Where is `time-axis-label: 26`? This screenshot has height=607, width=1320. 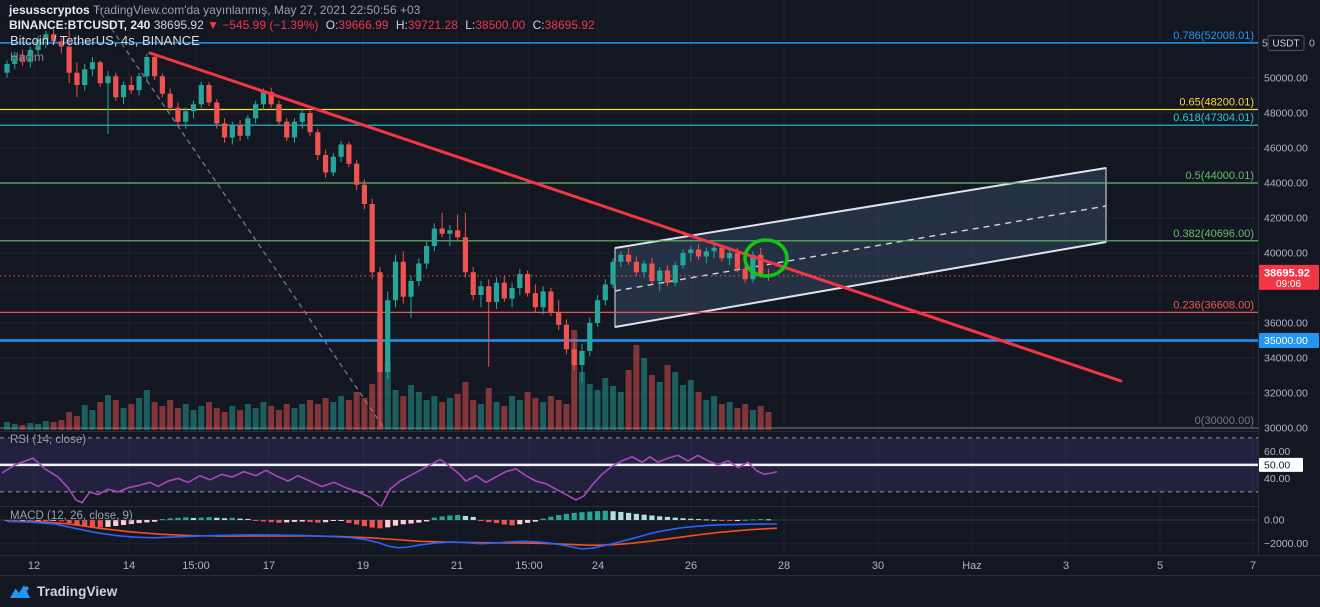 time-axis-label: 26 is located at coordinates (691, 566).